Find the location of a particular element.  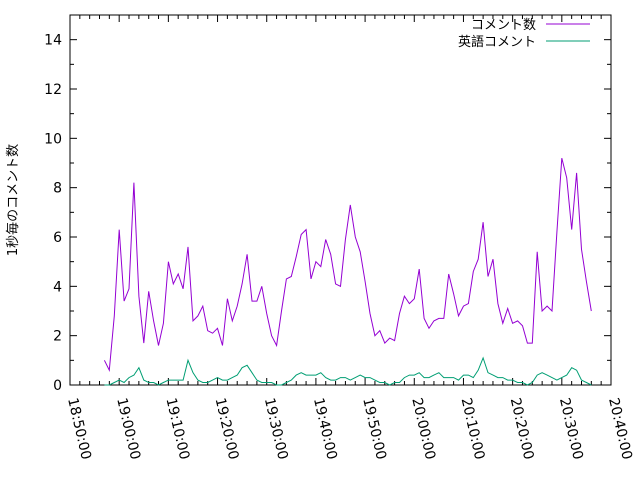

y-tick-label: 2 is located at coordinates (57, 337).